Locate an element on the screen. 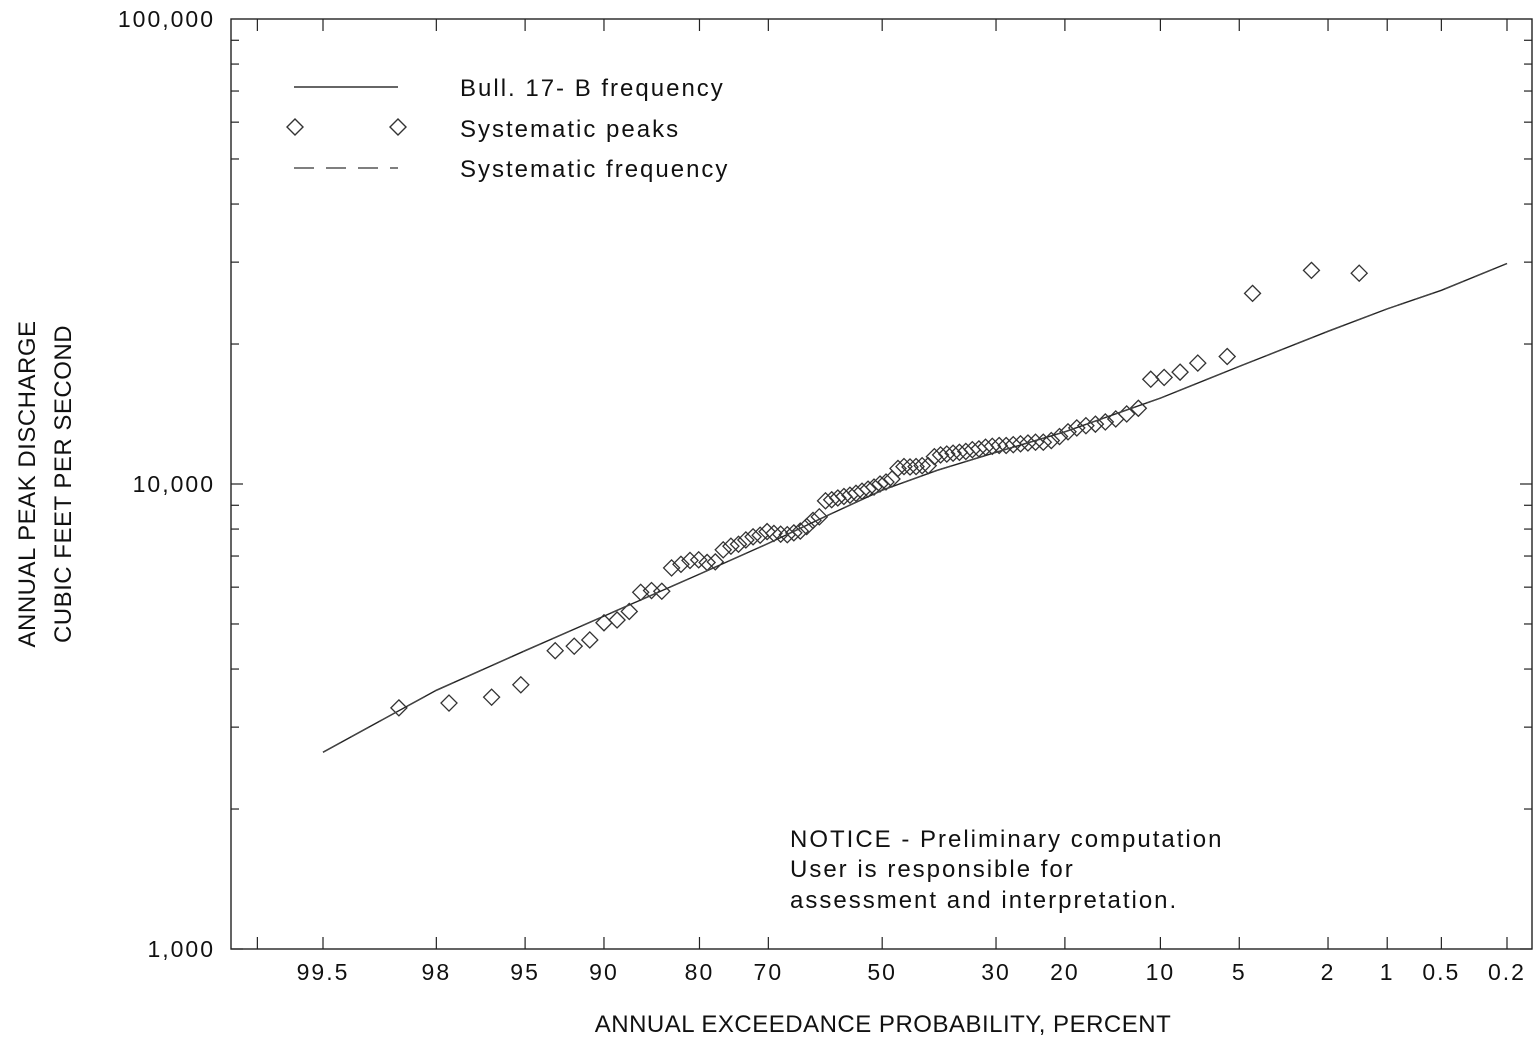 Image resolution: width=1538 pixels, height=1043 pixels. notice-line-3: assessment and interpretation. is located at coordinates (984, 900).